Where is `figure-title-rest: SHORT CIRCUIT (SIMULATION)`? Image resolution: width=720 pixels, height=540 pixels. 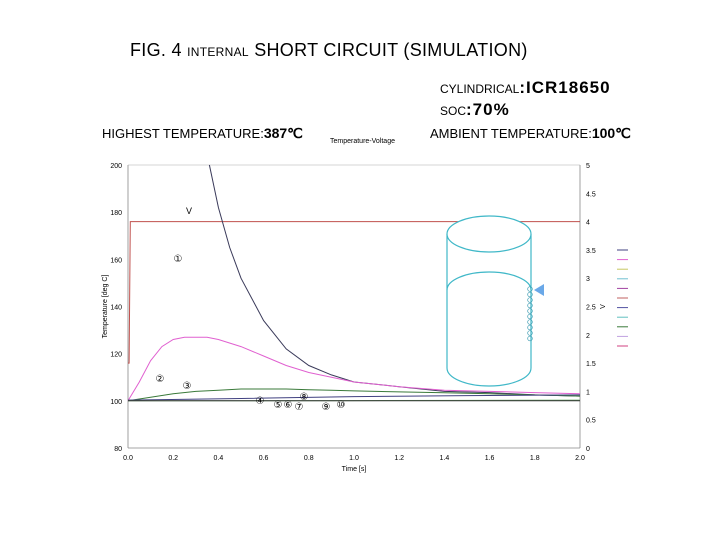 figure-title-rest: SHORT CIRCUIT (SIMULATION) is located at coordinates (391, 50).